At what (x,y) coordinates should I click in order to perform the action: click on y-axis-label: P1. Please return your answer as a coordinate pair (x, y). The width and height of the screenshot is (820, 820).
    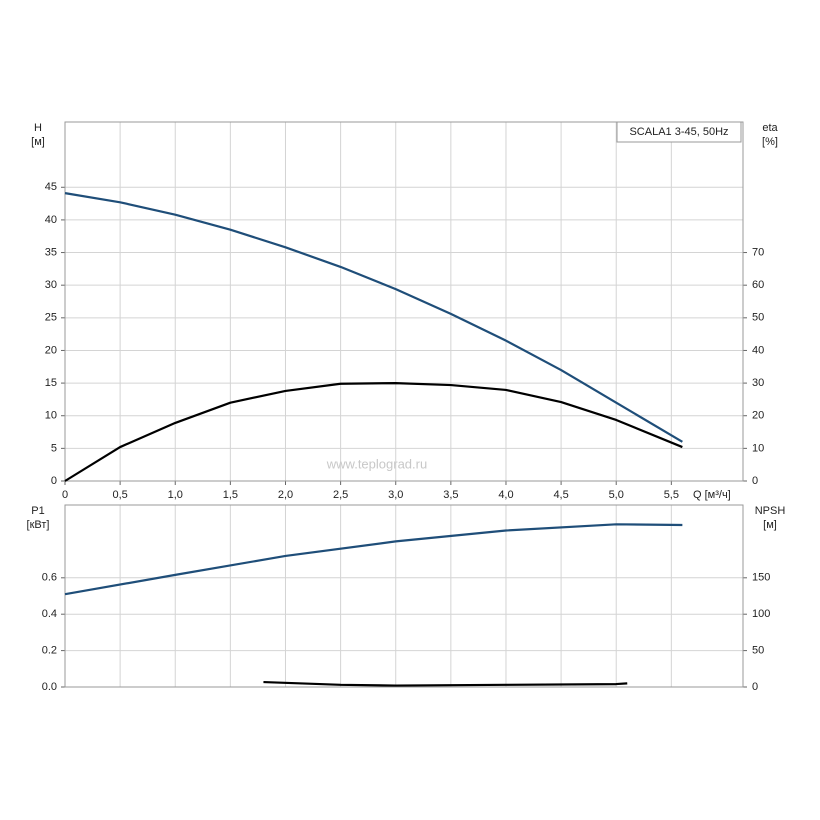
    Looking at the image, I should click on (37, 511).